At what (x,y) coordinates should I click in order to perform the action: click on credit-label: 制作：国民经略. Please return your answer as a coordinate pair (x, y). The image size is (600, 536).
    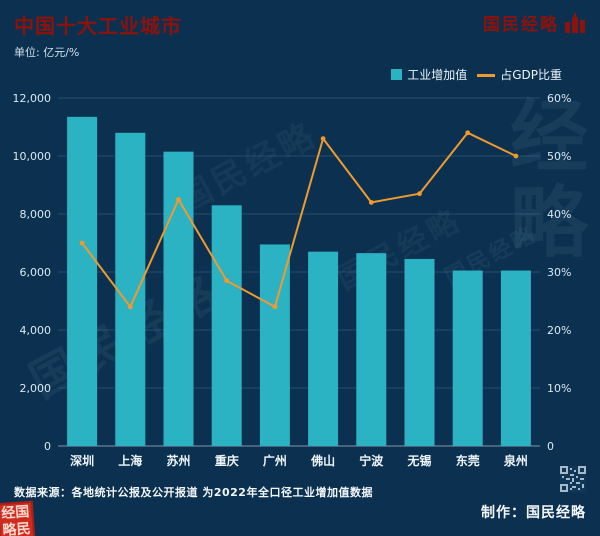
    Looking at the image, I should click on (533, 513).